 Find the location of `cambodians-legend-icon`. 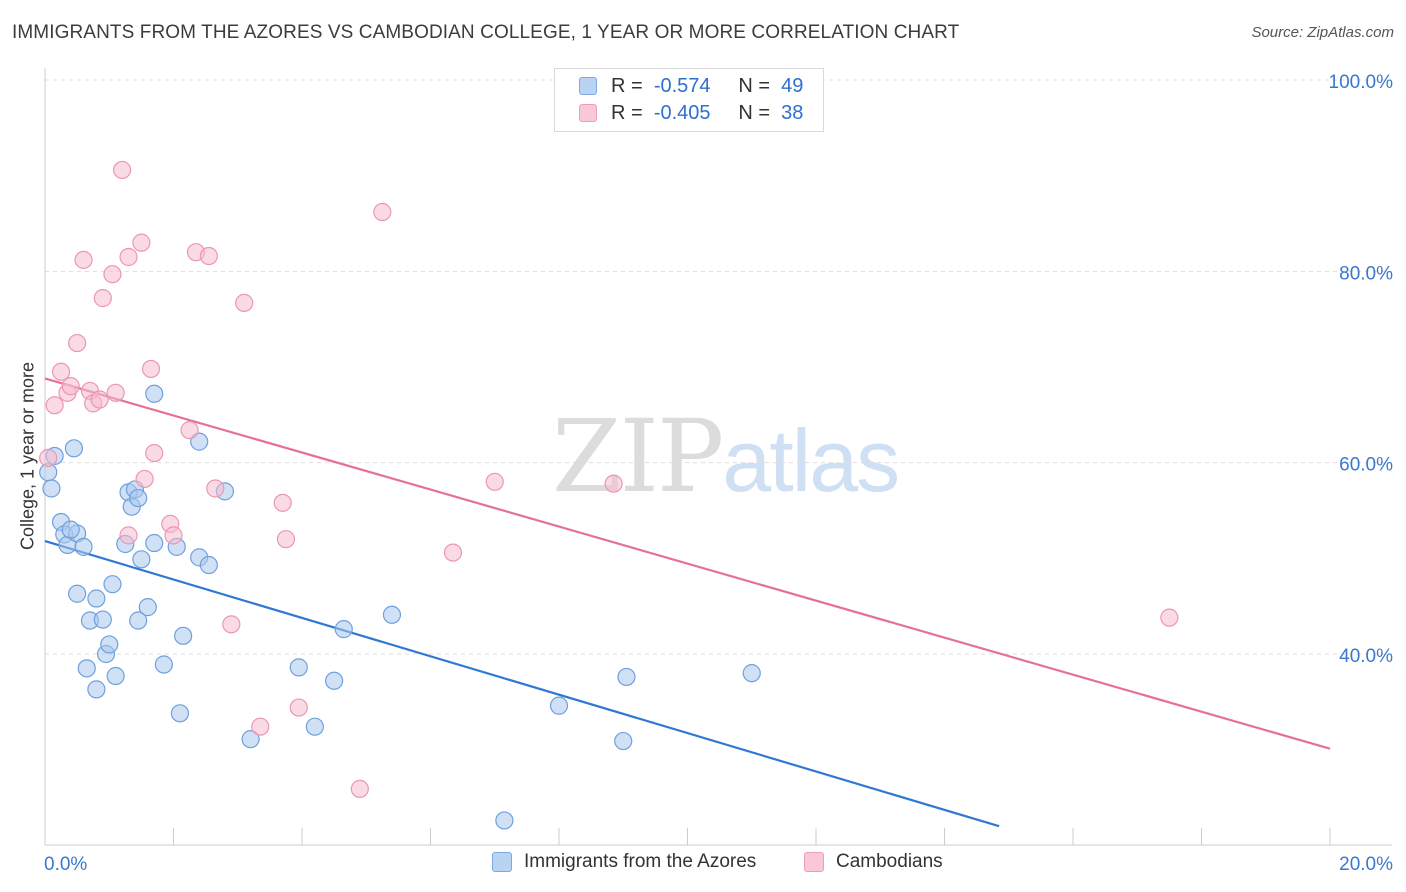

cambodians-legend-icon is located at coordinates (814, 862).